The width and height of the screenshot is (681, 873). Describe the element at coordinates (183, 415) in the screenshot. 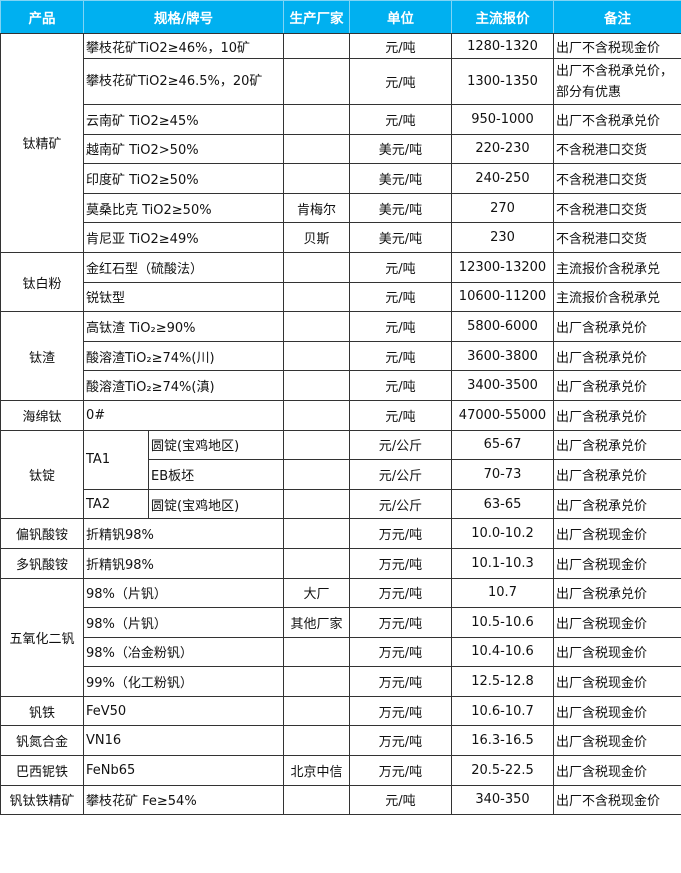

I see `spec-cell: 0#` at that location.